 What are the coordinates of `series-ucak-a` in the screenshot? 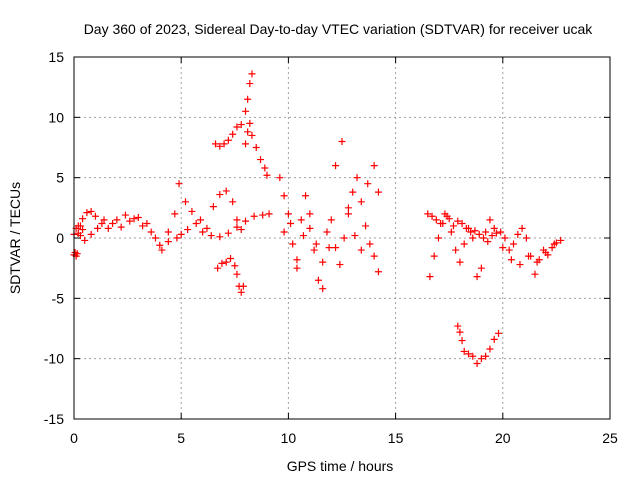 It's located at (171, 228).